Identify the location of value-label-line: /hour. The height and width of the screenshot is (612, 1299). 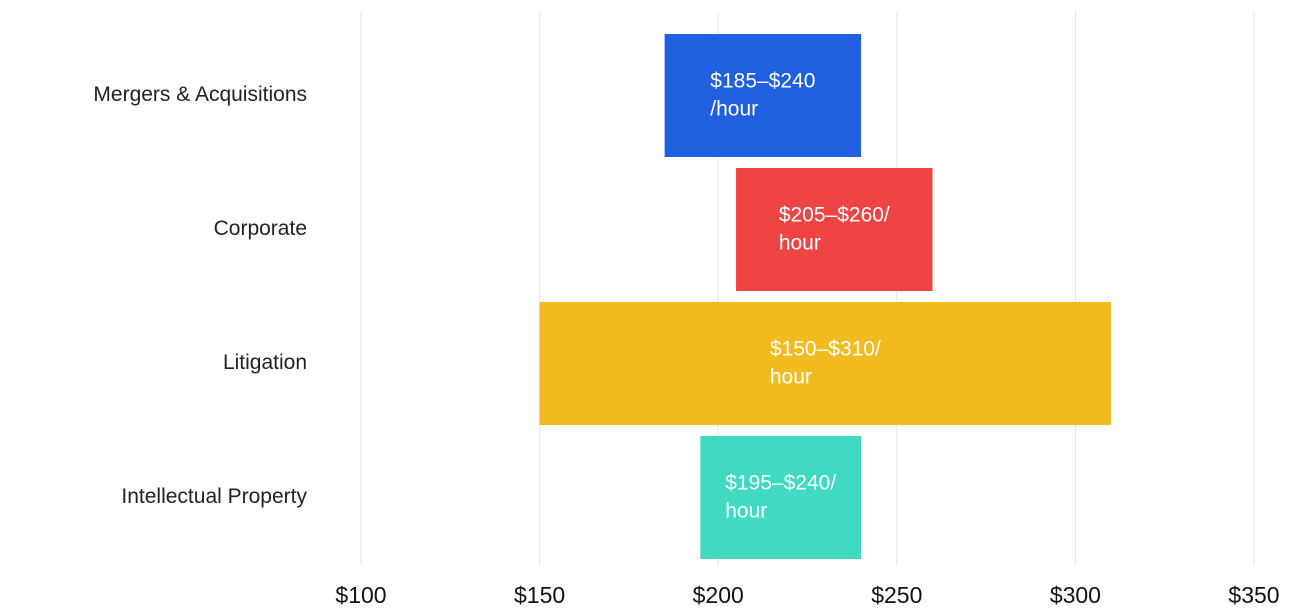
(734, 108).